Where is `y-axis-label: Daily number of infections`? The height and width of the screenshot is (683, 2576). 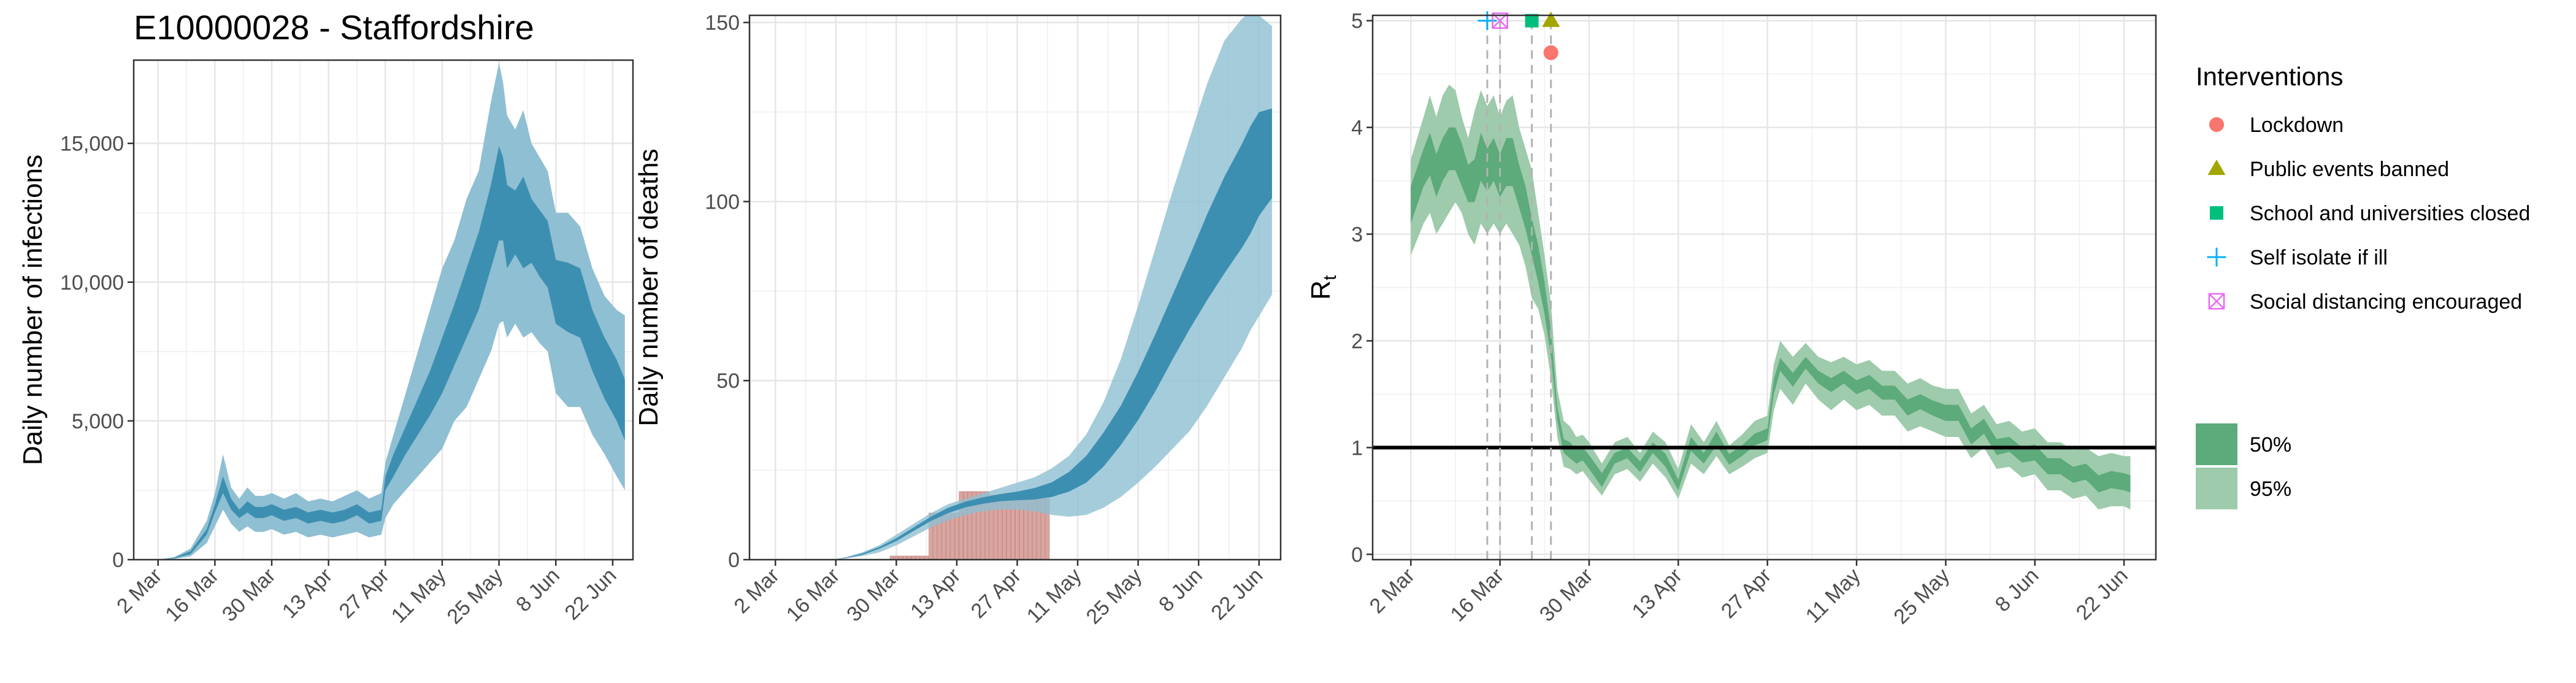 y-axis-label: Daily number of infections is located at coordinates (33, 310).